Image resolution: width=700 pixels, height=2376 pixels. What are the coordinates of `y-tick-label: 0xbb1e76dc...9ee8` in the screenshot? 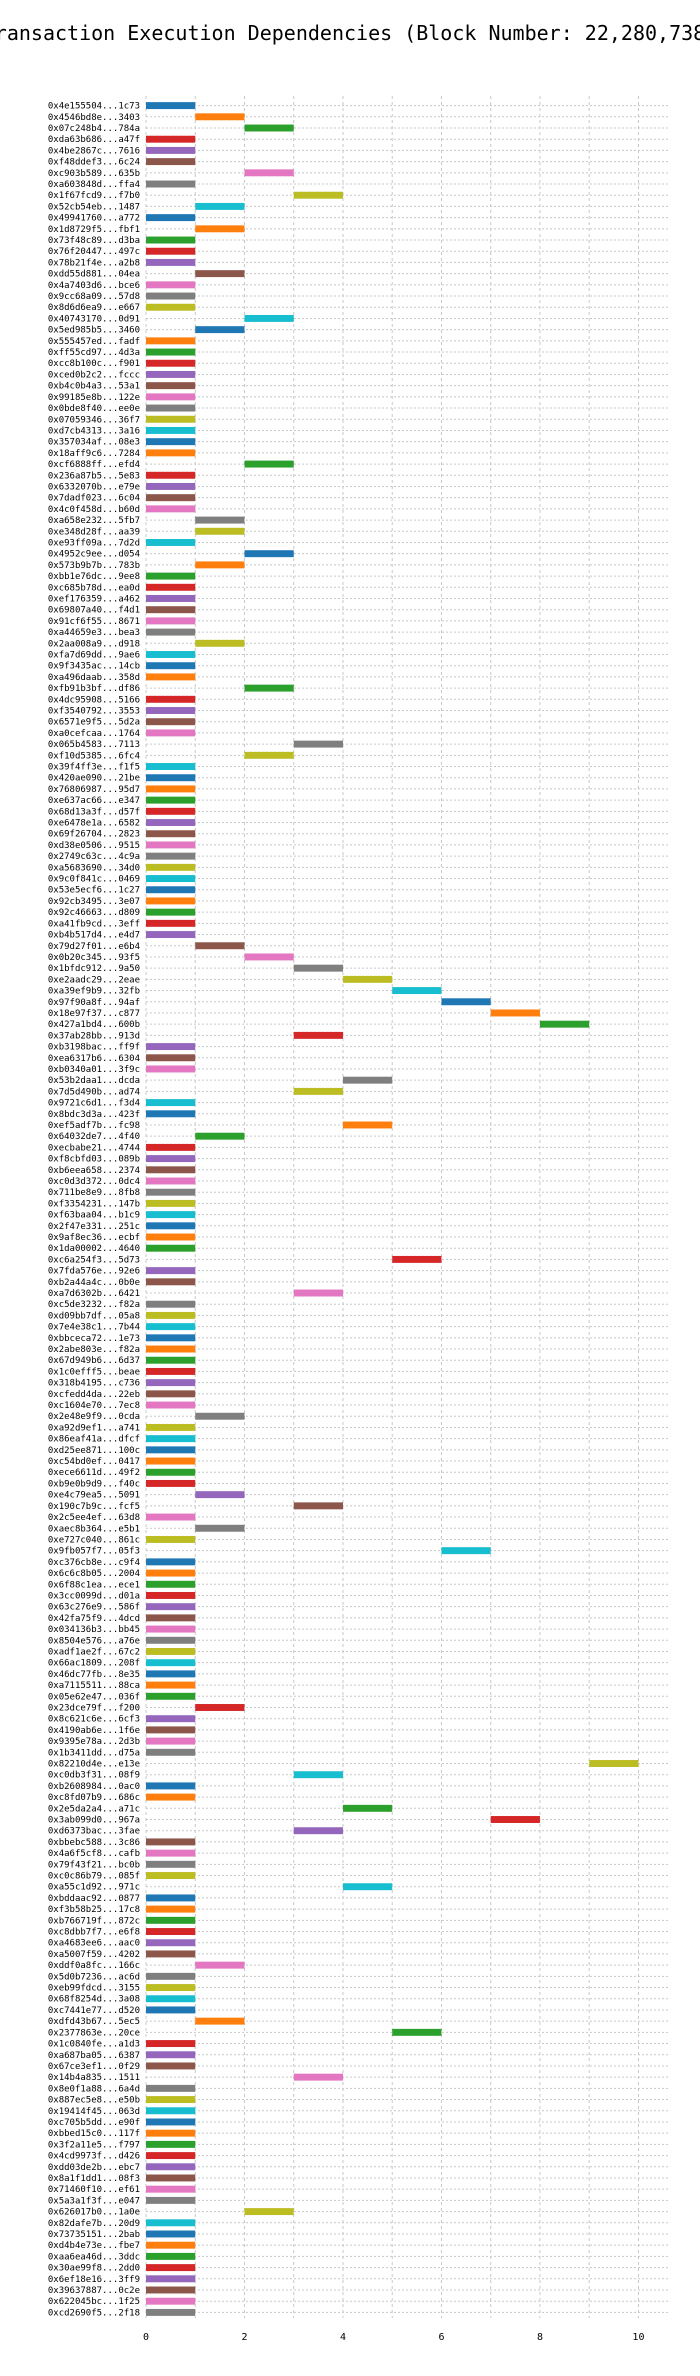 It's located at (94, 577).